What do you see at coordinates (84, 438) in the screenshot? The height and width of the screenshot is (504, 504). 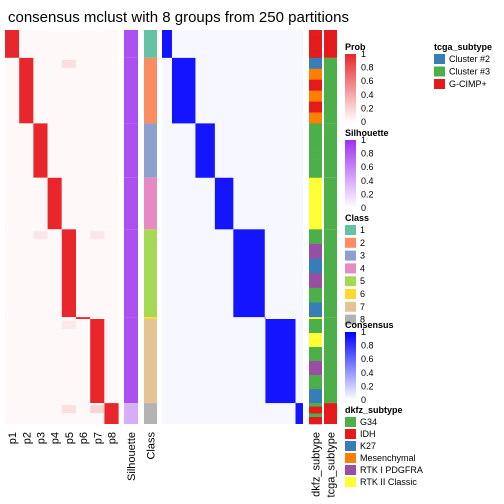 I see `prob-column-label: p6` at bounding box center [84, 438].